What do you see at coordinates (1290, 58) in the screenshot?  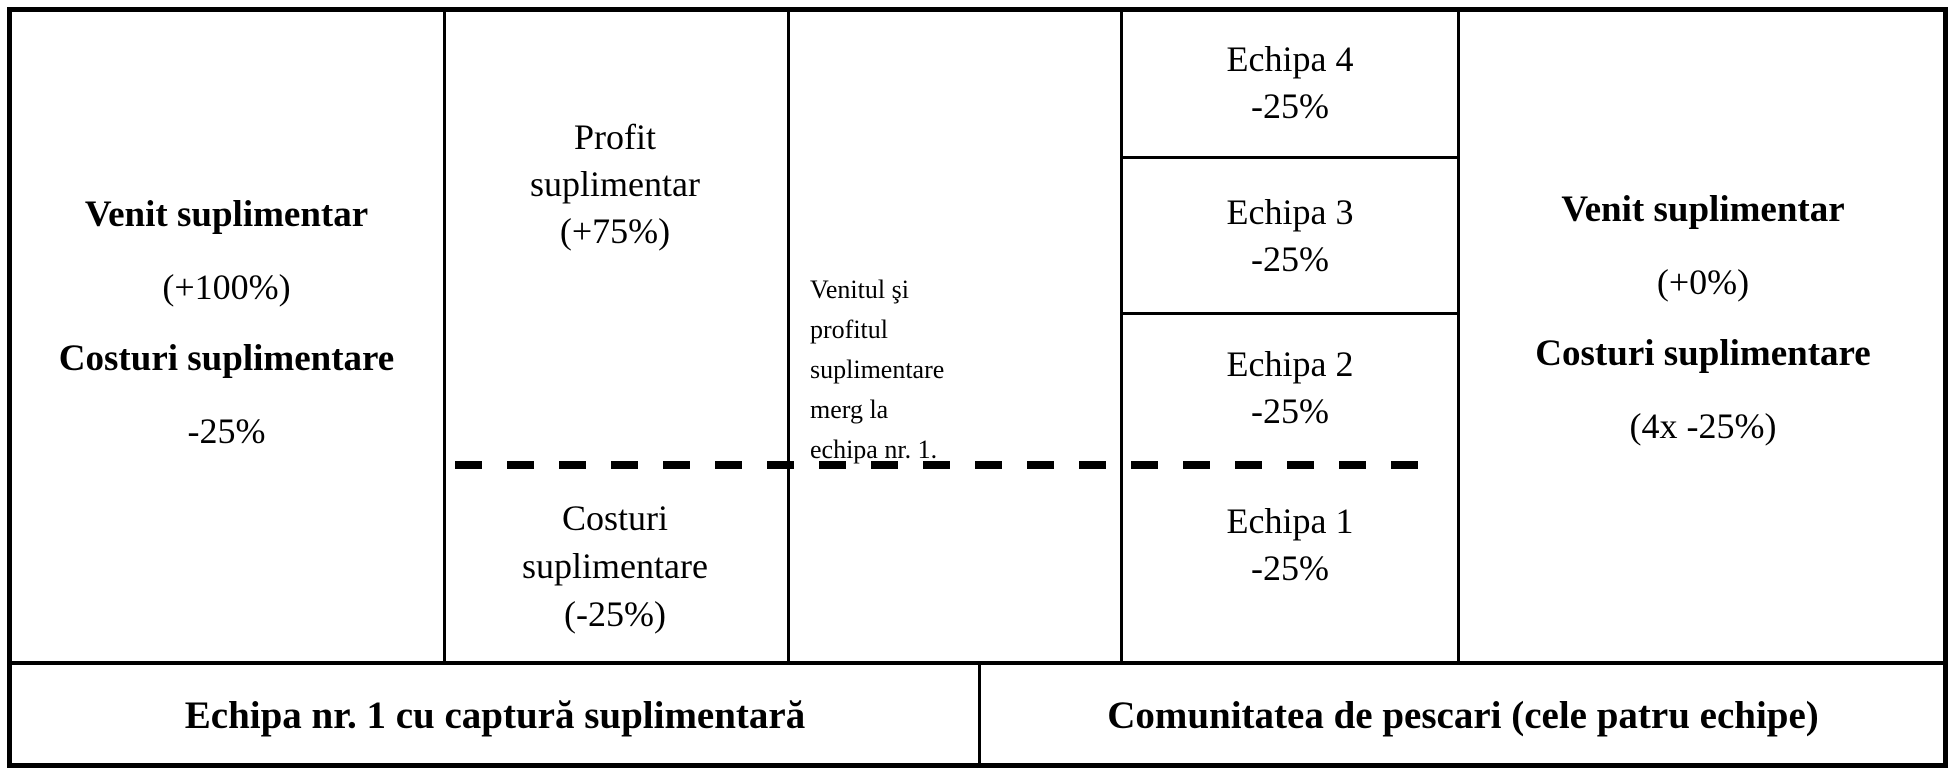 I see `team4-name: Echipa 4` at bounding box center [1290, 58].